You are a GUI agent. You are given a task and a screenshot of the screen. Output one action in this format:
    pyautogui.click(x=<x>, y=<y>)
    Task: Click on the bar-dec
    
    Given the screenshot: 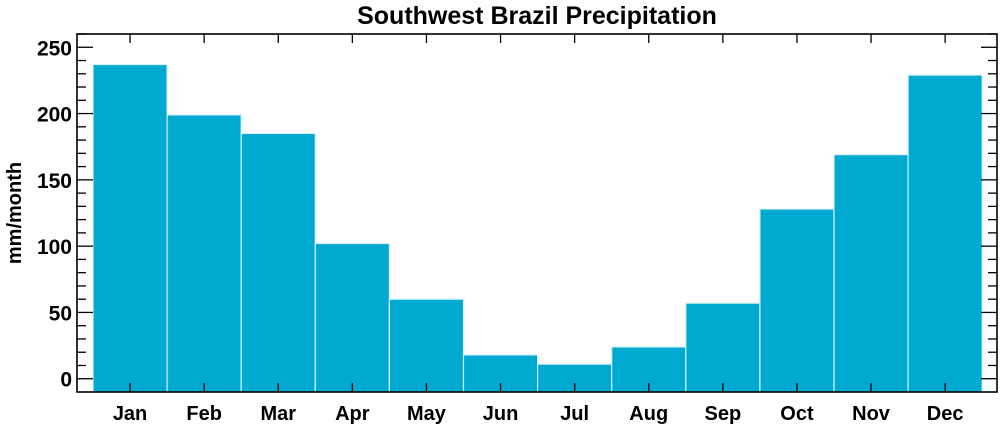 What is the action you would take?
    pyautogui.click(x=945, y=233)
    